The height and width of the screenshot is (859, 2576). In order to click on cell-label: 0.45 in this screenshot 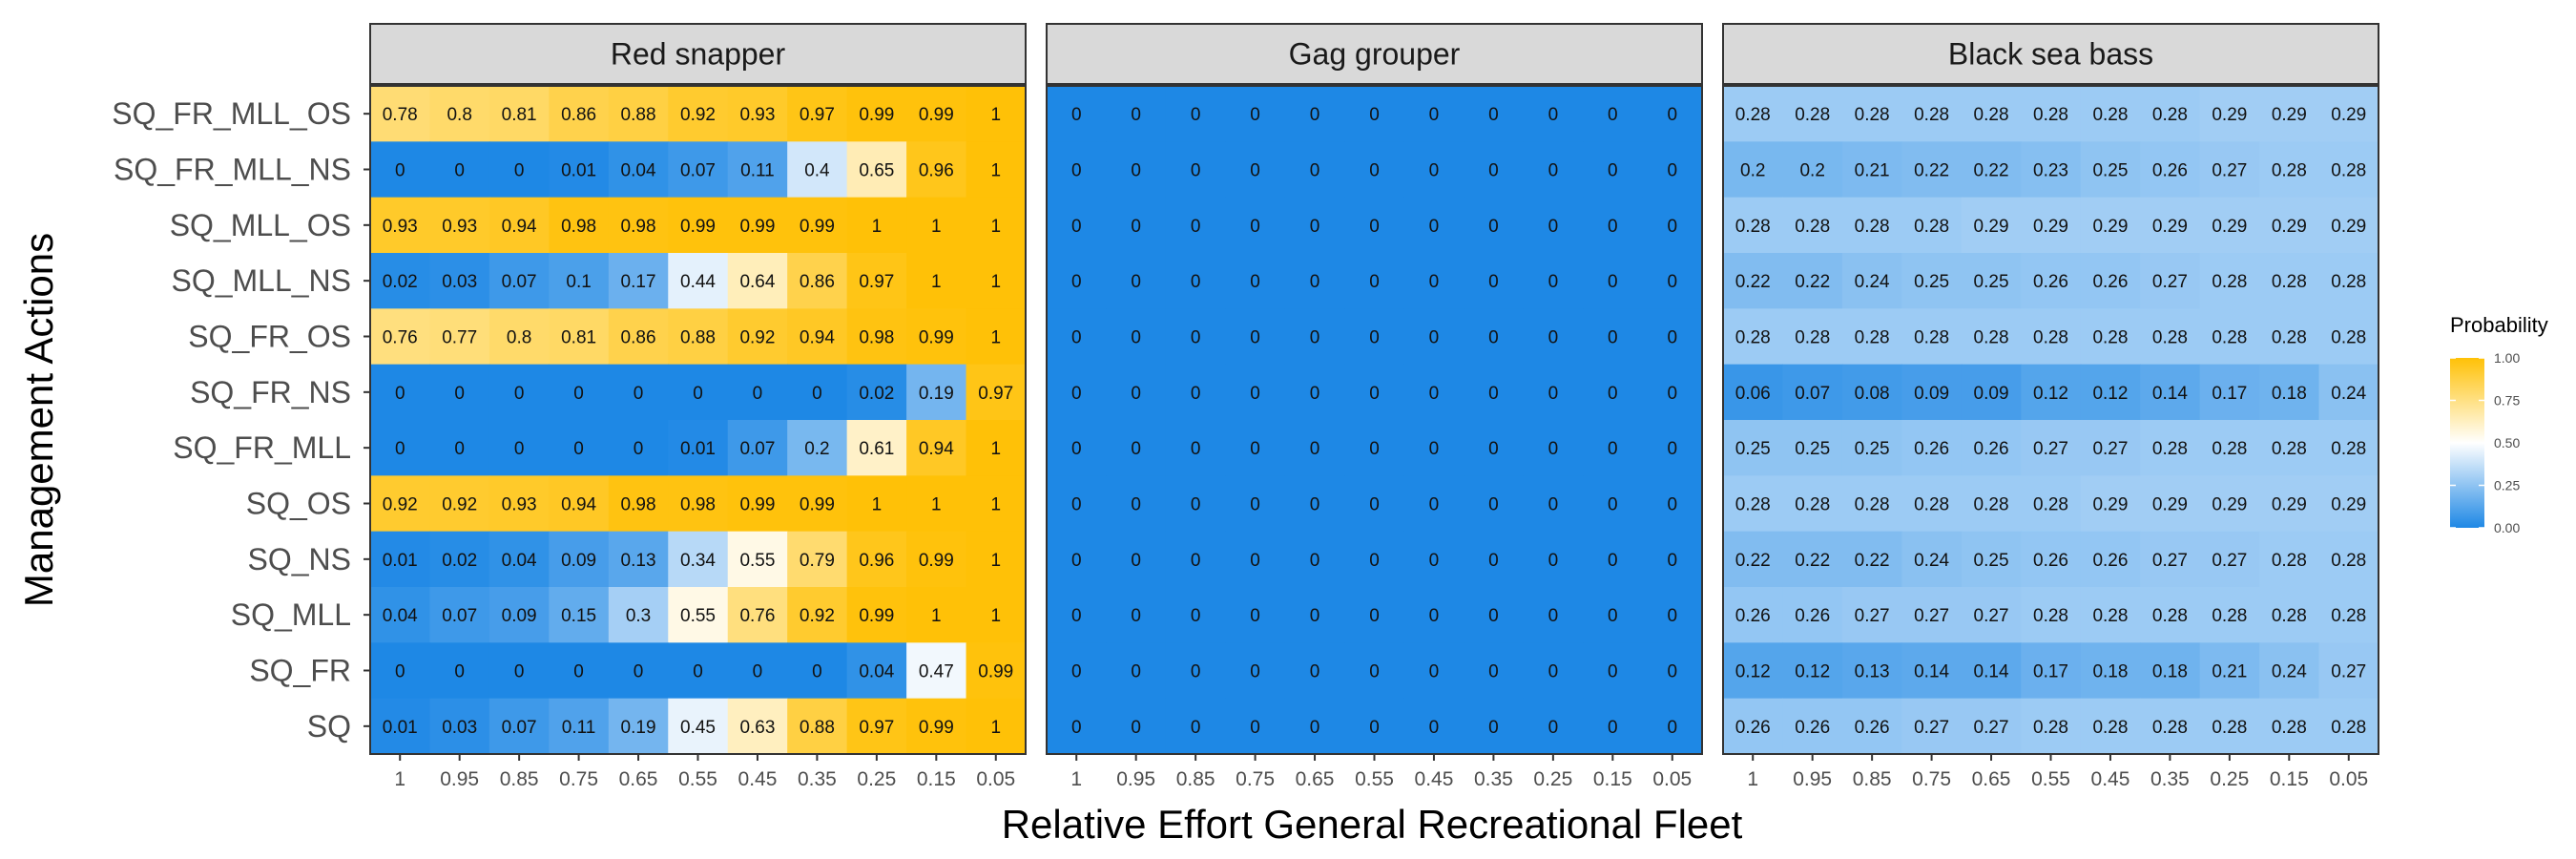, I will do `click(698, 728)`.